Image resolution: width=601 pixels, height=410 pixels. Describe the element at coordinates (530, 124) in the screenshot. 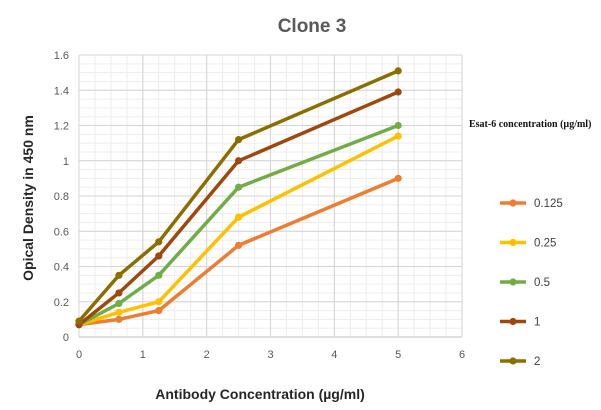

I see `legend-title: Esat-6 concentration (µg/ml)` at that location.